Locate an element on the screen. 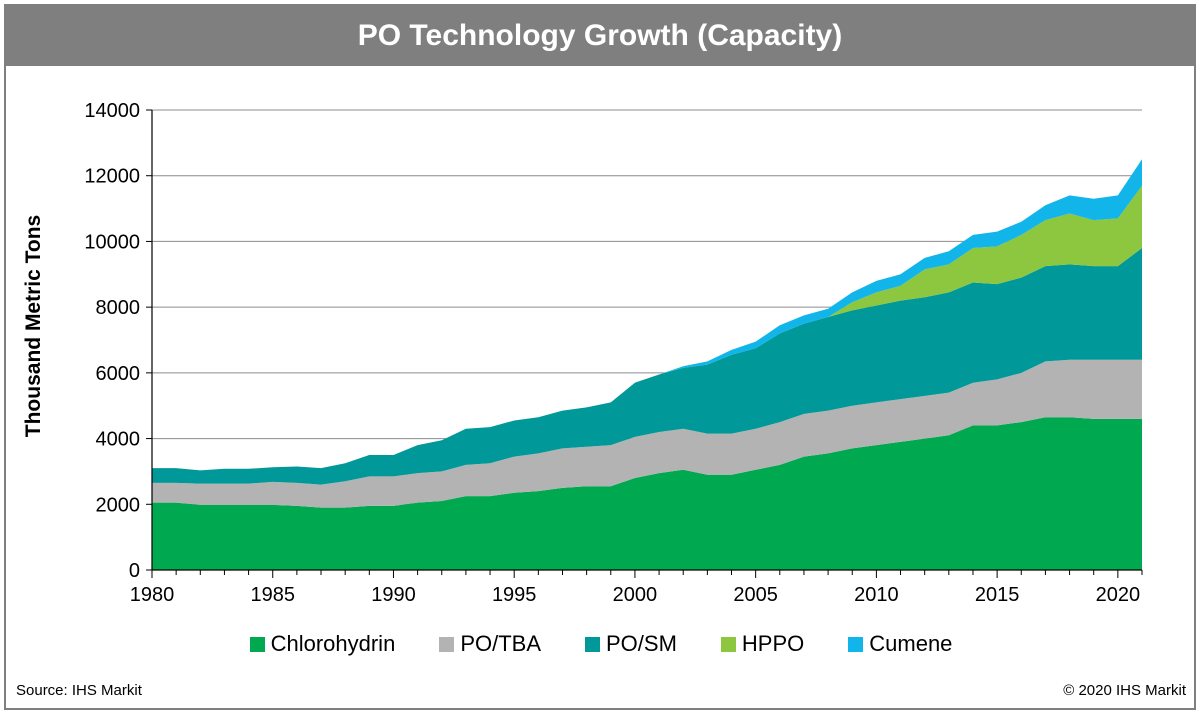 This screenshot has height=716, width=1202. y-tick-label: 10000 is located at coordinates (112, 242).